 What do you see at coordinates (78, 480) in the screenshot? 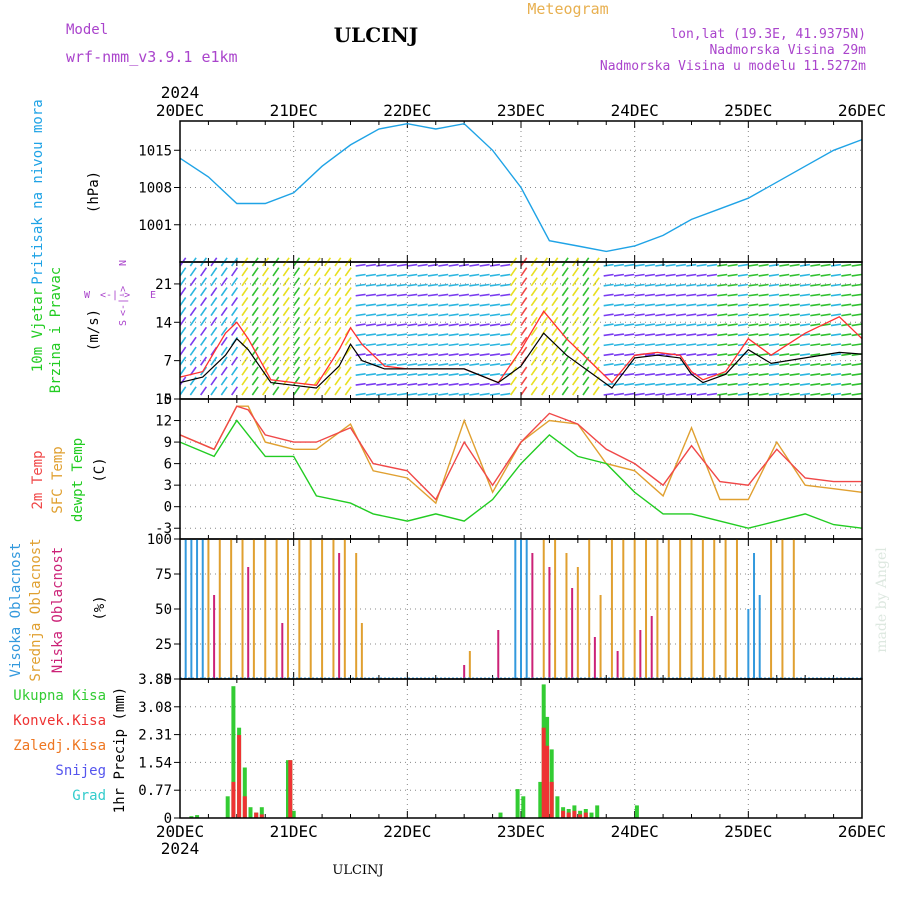
I see `temp-axis-title-3: dewpt Temp` at bounding box center [78, 480].